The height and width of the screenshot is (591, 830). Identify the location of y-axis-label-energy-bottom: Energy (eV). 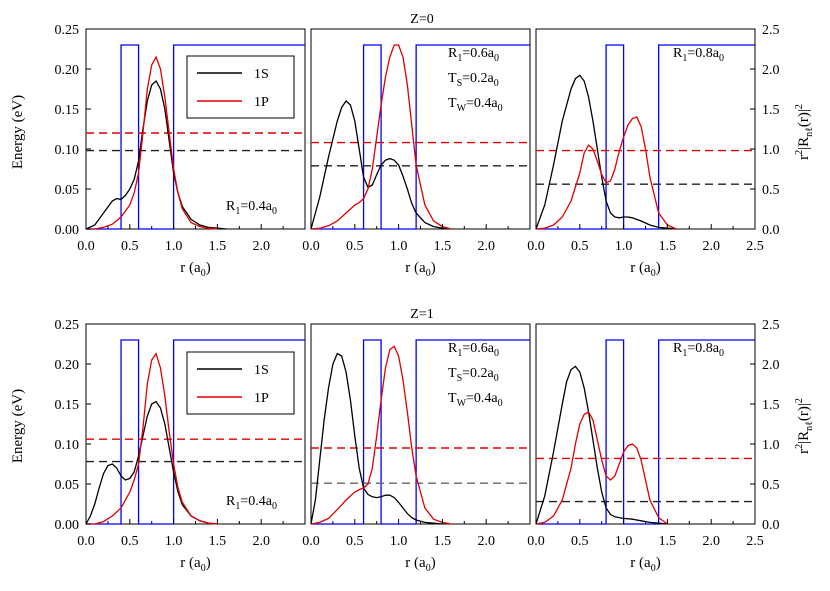
(18, 426).